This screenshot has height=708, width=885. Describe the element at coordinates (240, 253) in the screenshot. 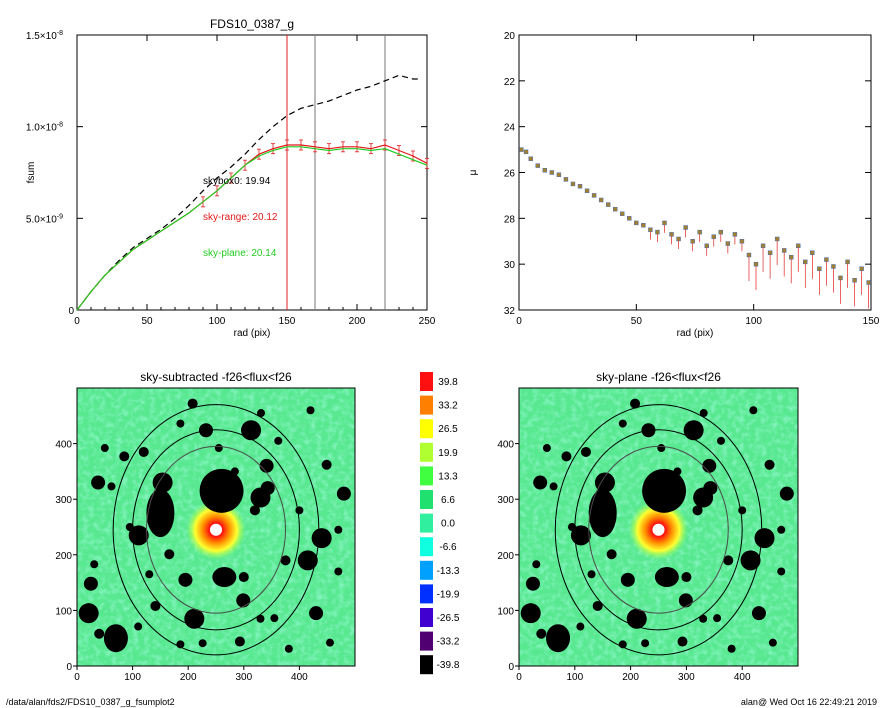

I see `fsum-annotation: sky-plane: 20.14` at that location.